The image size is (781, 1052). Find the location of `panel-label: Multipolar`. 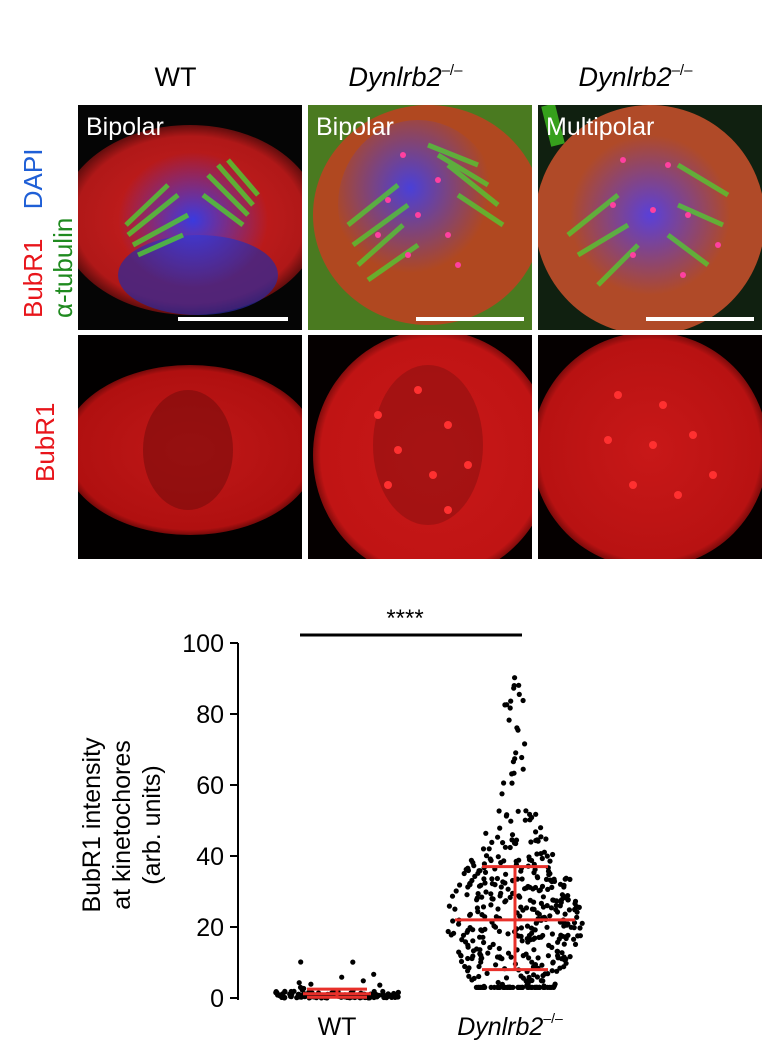

panel-label: Multipolar is located at coordinates (600, 127).